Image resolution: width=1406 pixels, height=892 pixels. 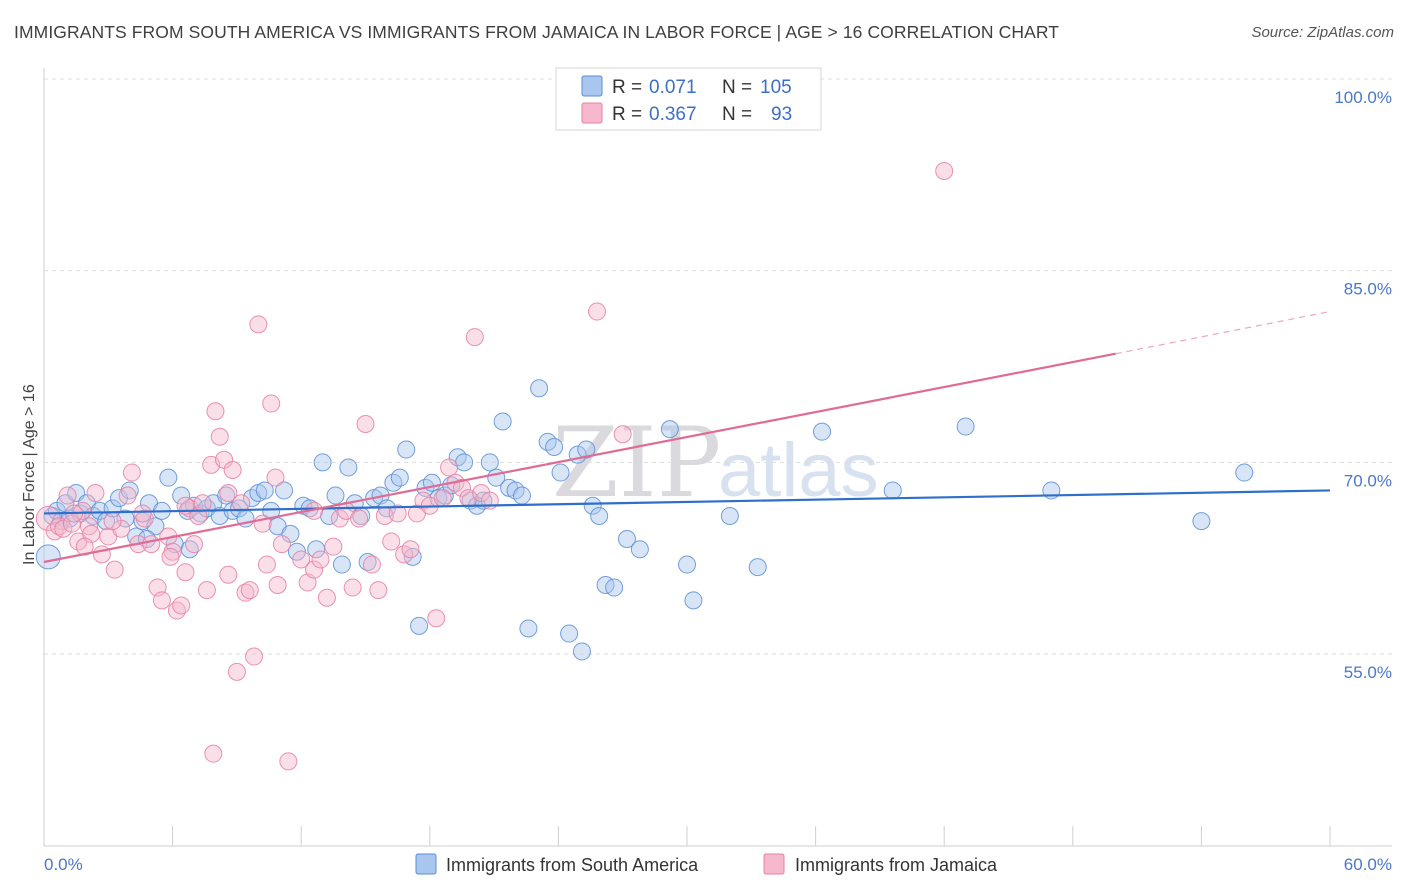 I want to click on y-tick-label: 85.0%, so click(x=1368, y=289).